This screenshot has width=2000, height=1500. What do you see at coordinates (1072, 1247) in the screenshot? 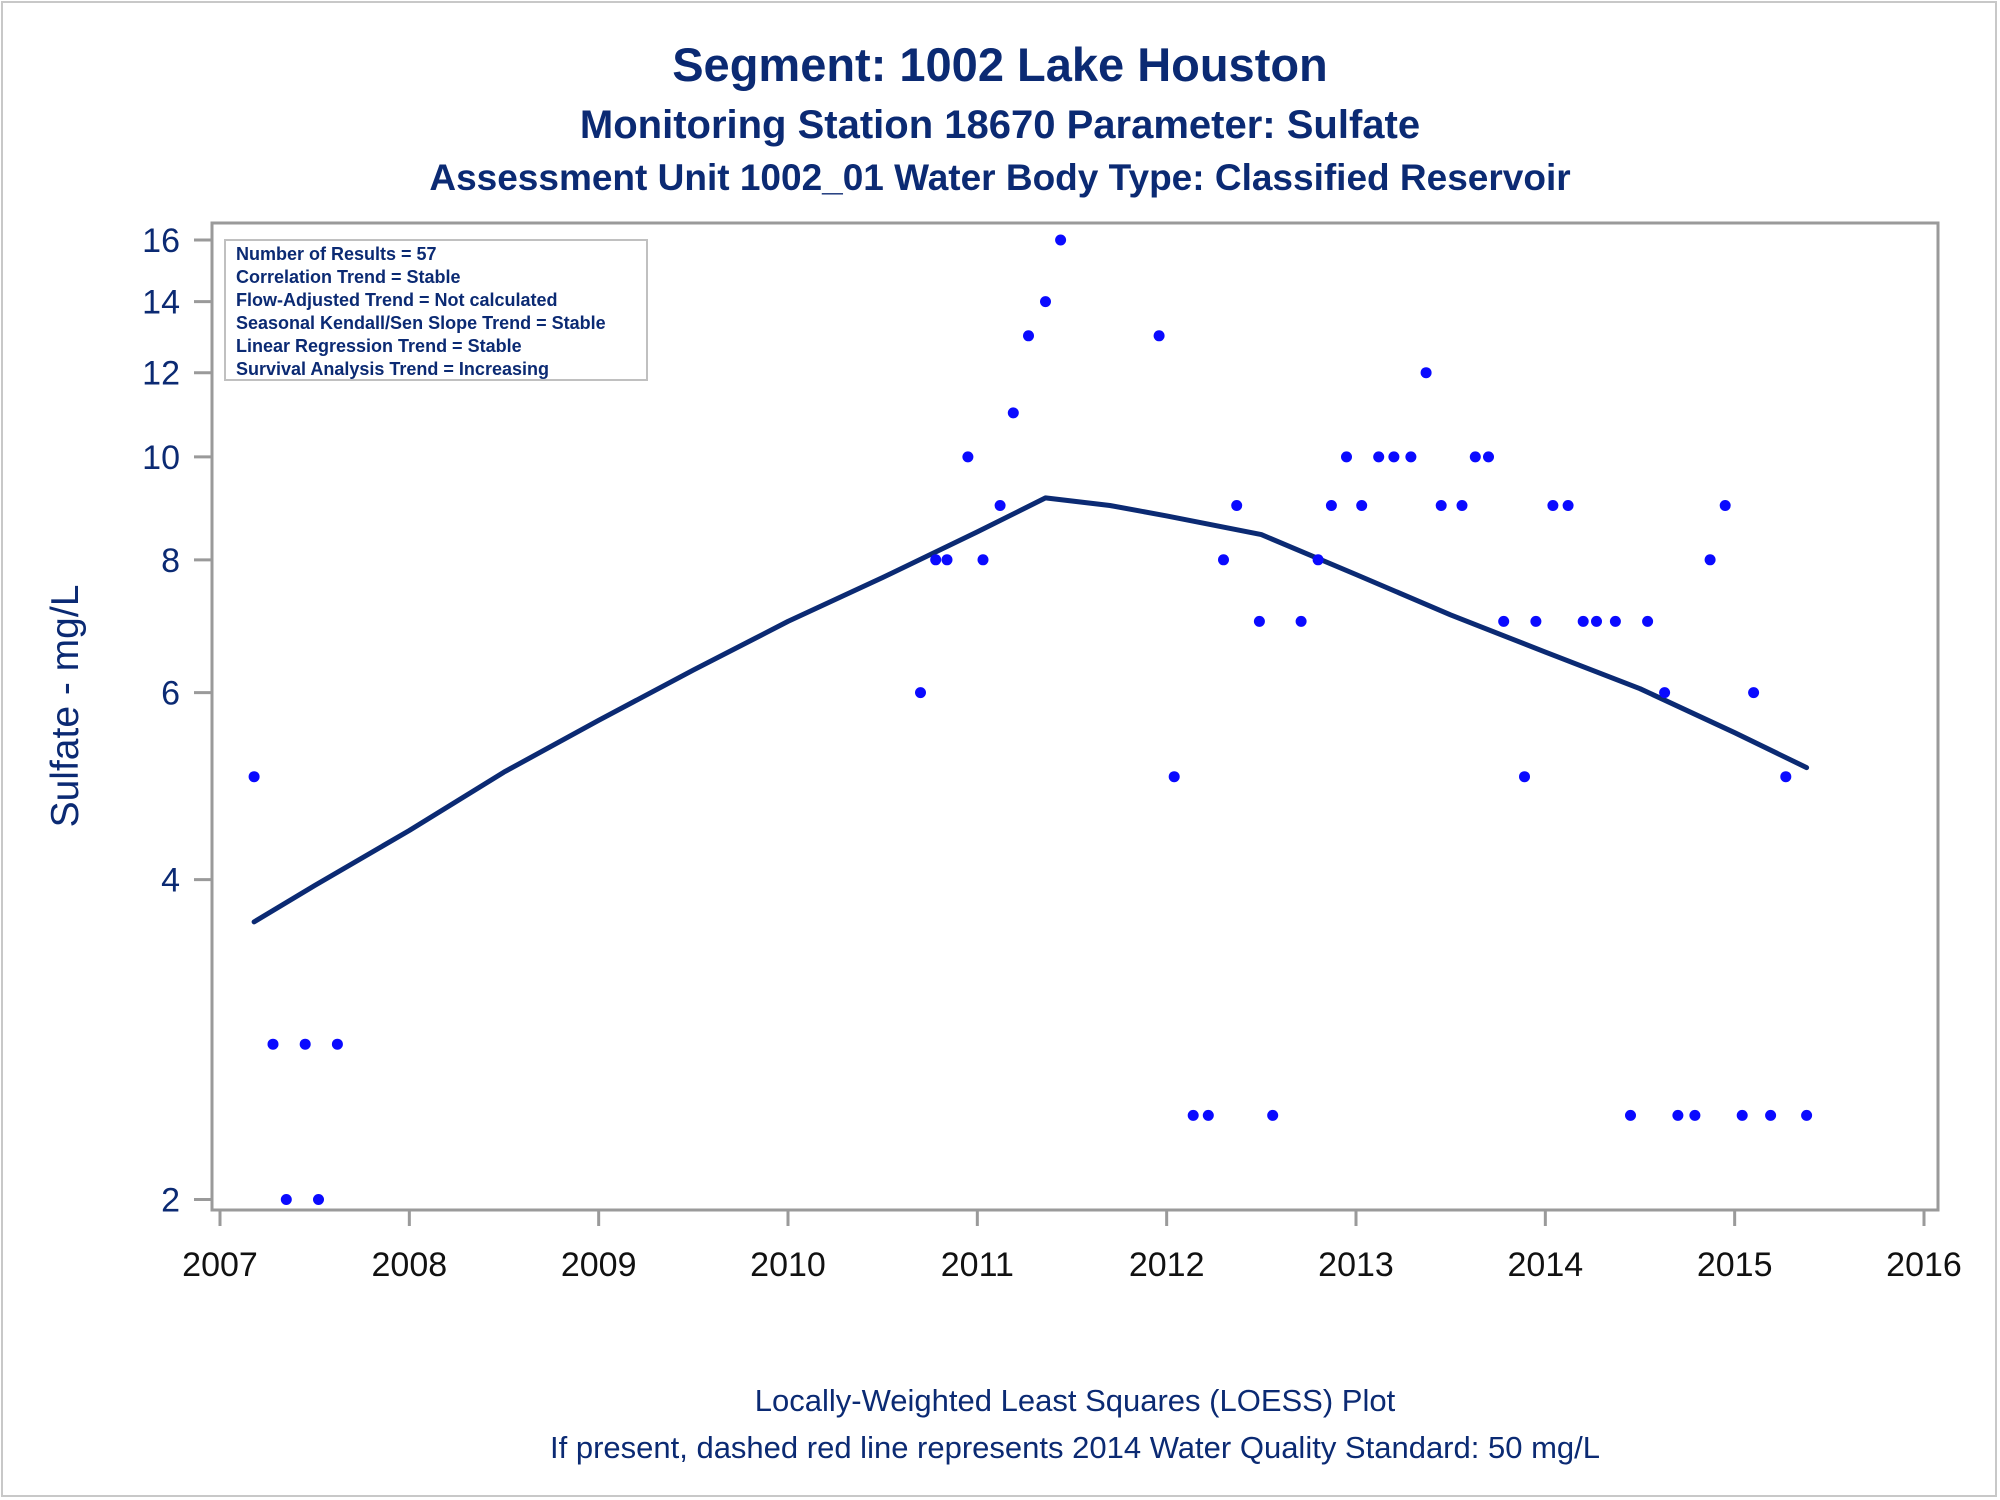
I see `x-axis: 2007 2008 2009 2010 2011 2012 2013 2014 2015 2016` at bounding box center [1072, 1247].